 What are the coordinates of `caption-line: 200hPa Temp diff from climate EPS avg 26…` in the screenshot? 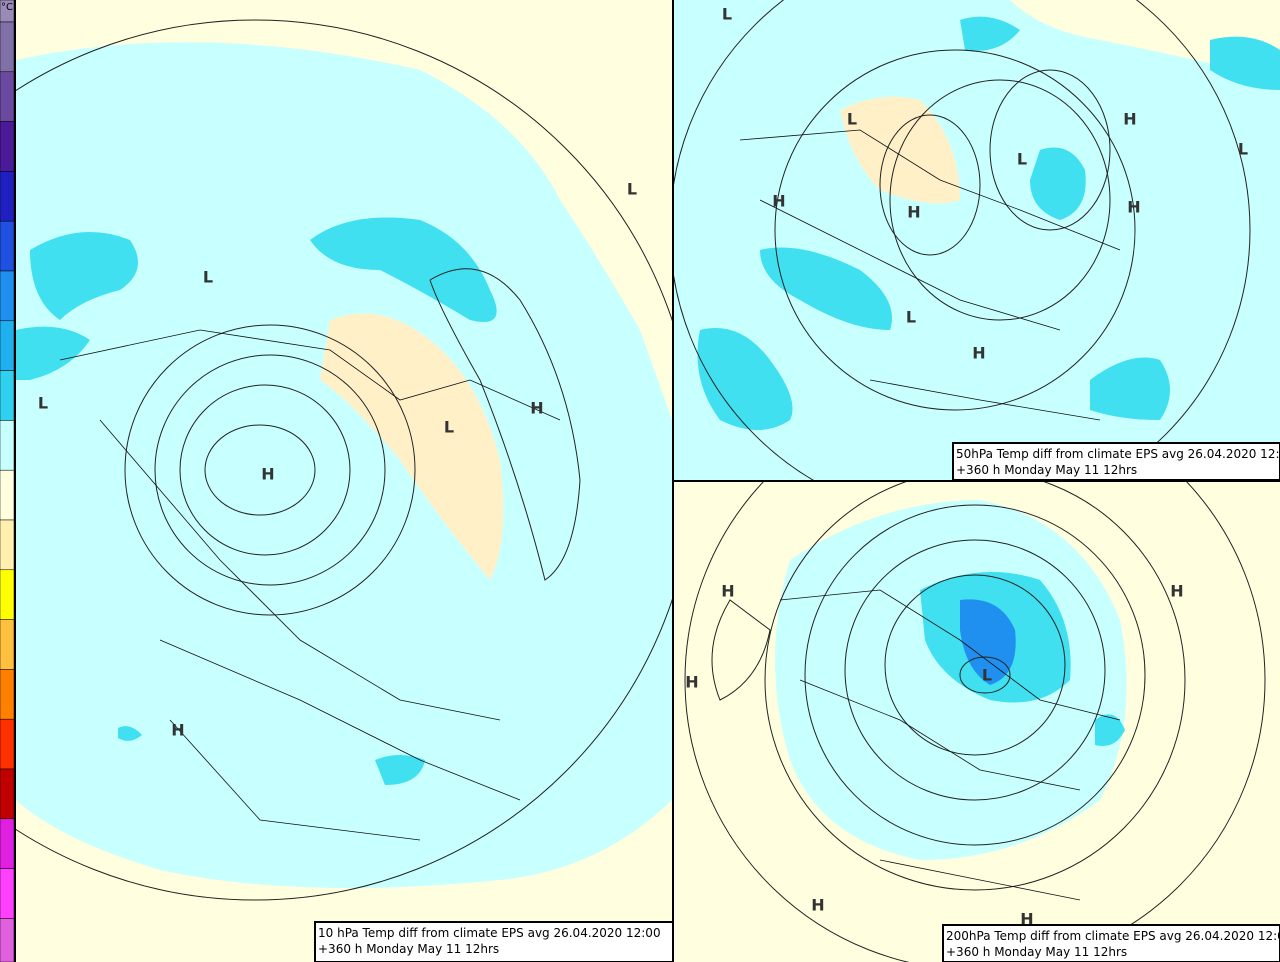 It's located at (1113, 936).